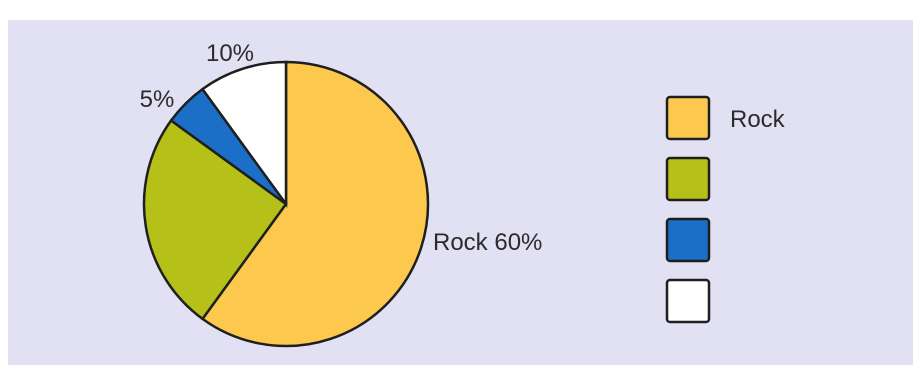  I want to click on slice-label-4: 10%, so click(230, 53).